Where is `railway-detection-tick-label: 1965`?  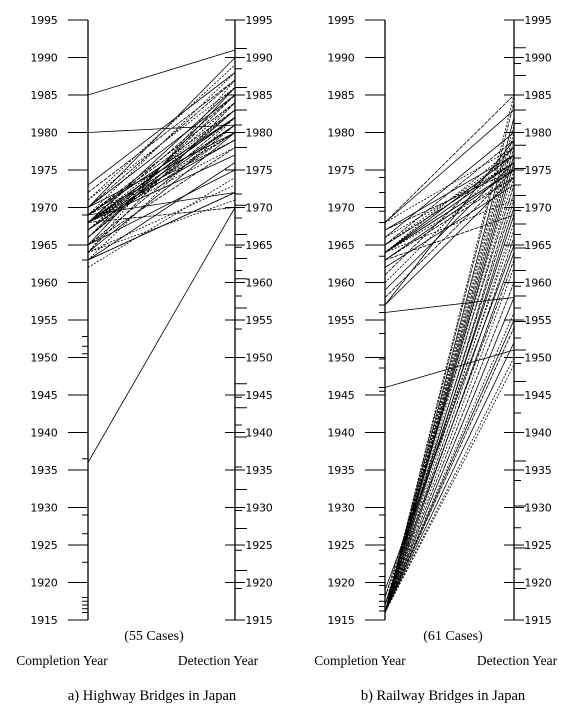
railway-detection-tick-label: 1965 is located at coordinates (537, 245).